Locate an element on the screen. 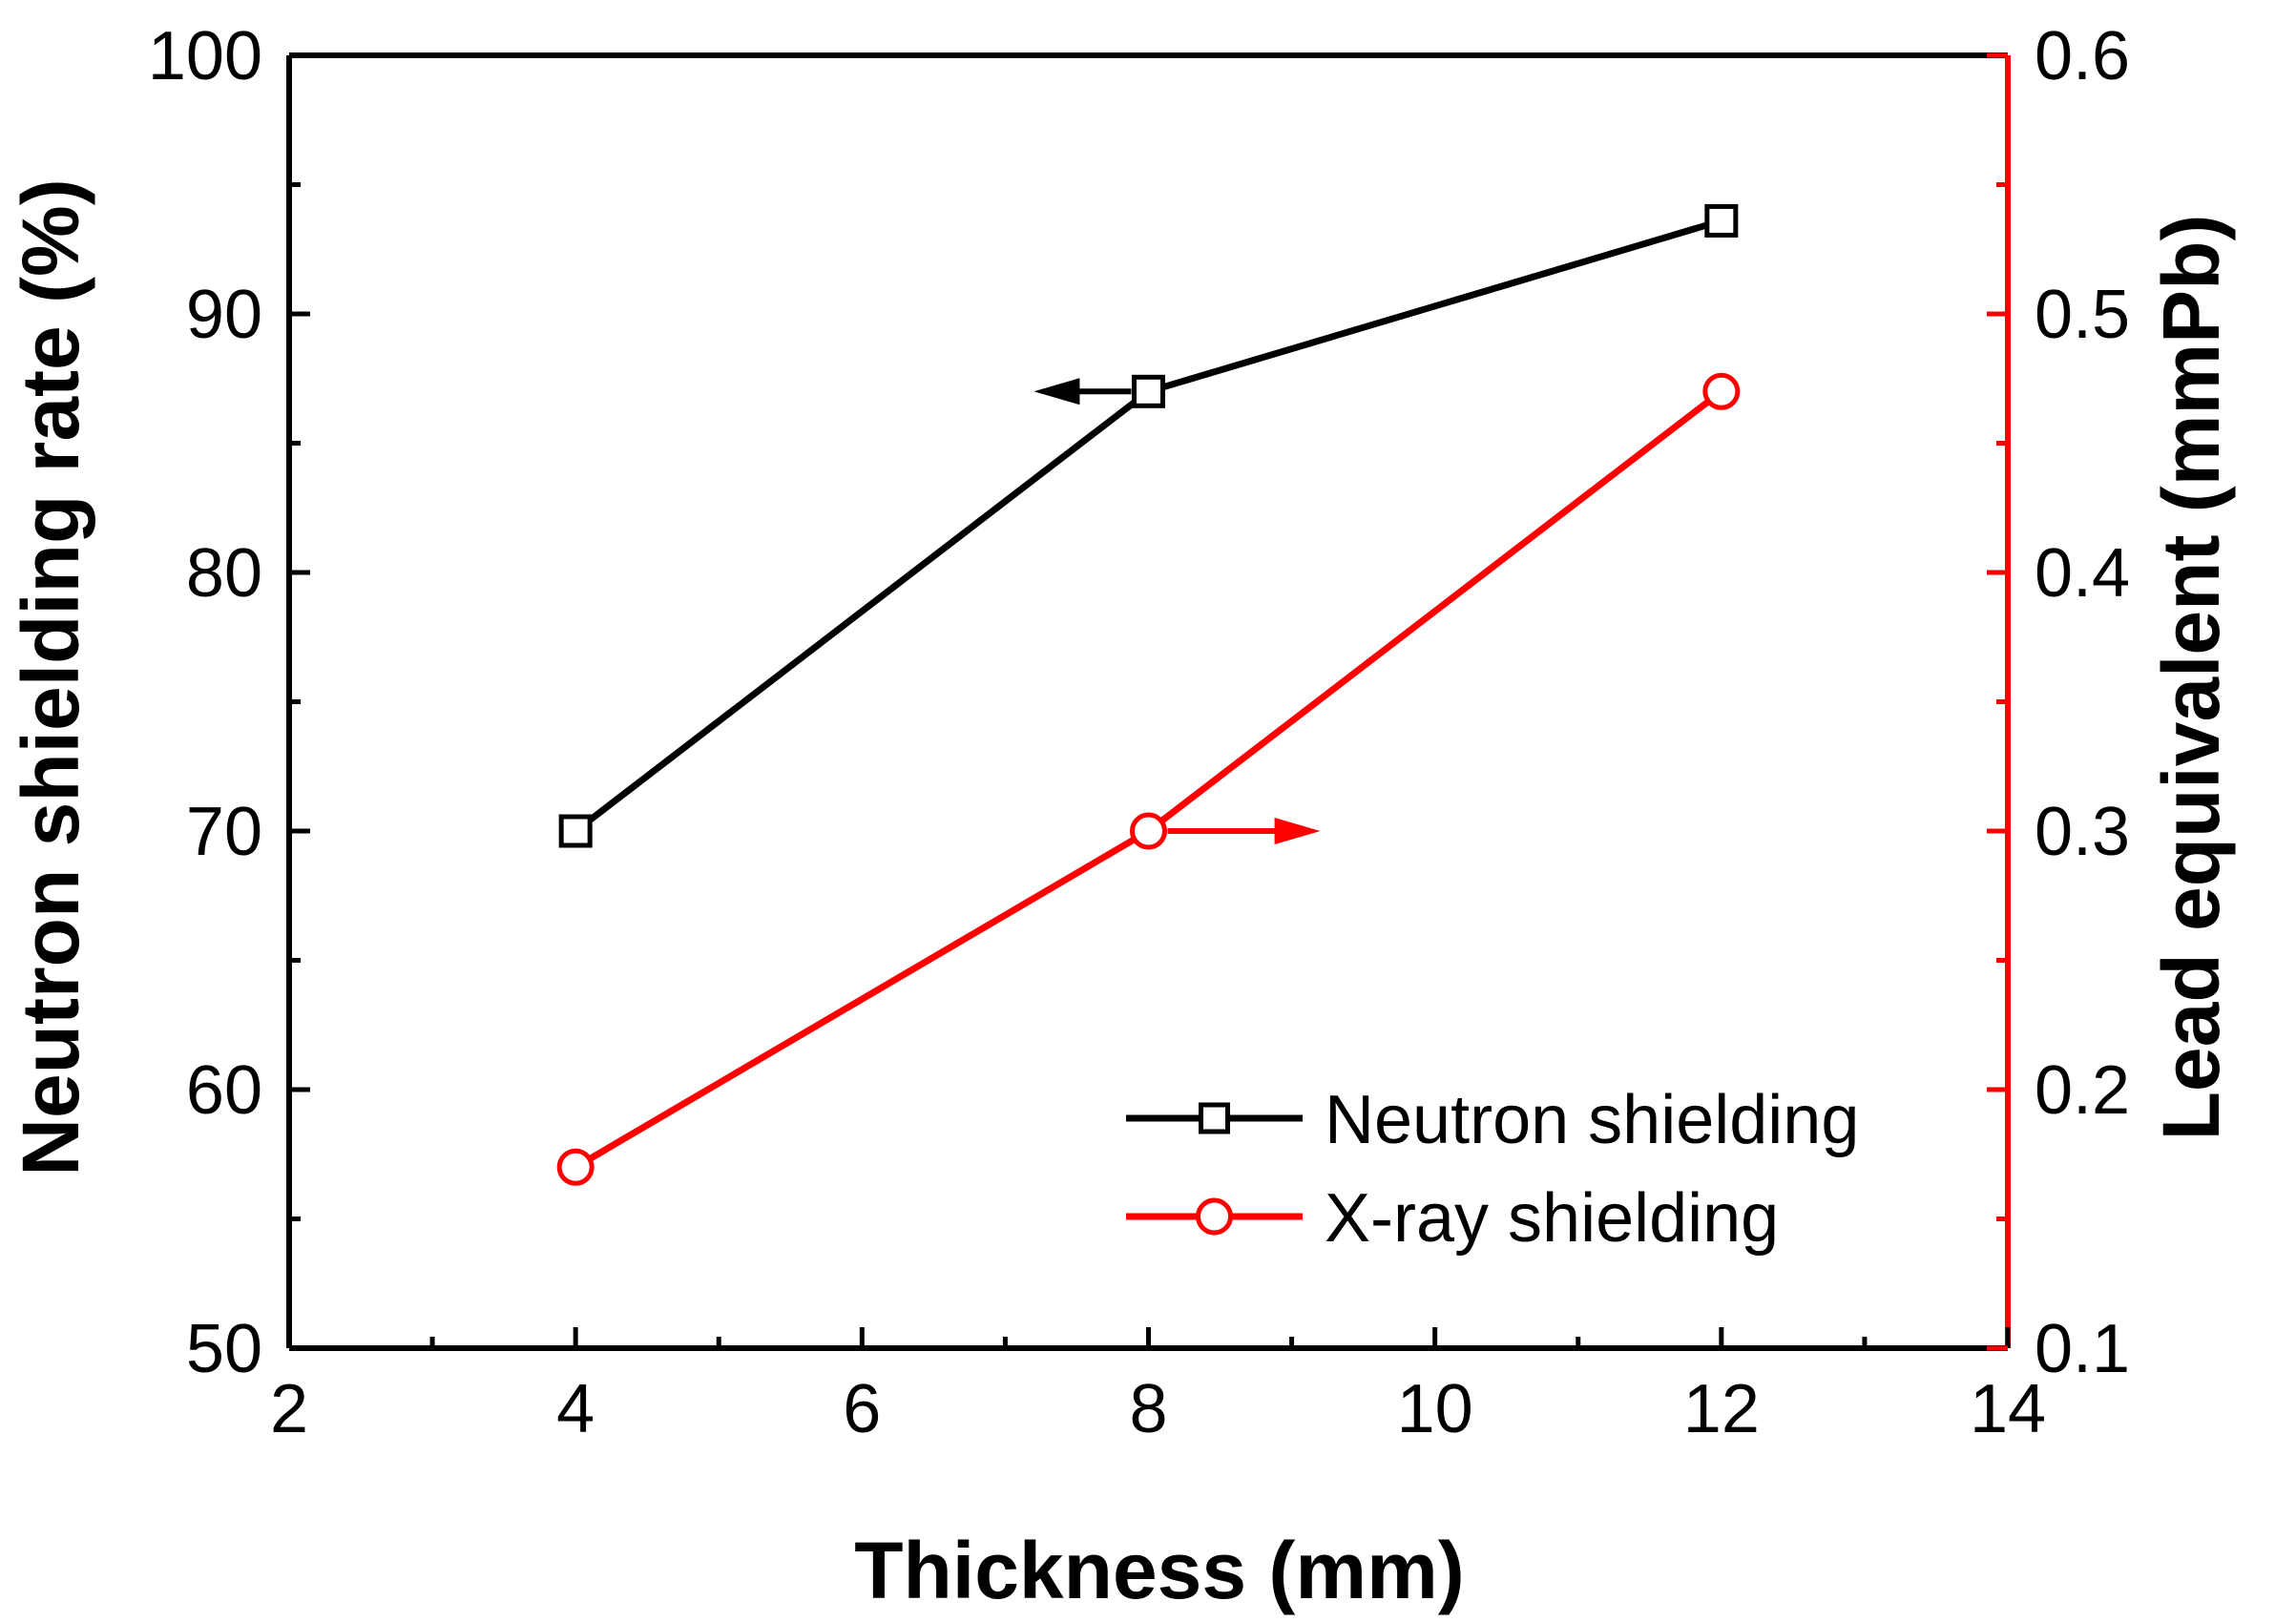 The width and height of the screenshot is (2296, 1622). legend-label-x-ray-shielding: X-ray shielding is located at coordinates (1552, 1218).